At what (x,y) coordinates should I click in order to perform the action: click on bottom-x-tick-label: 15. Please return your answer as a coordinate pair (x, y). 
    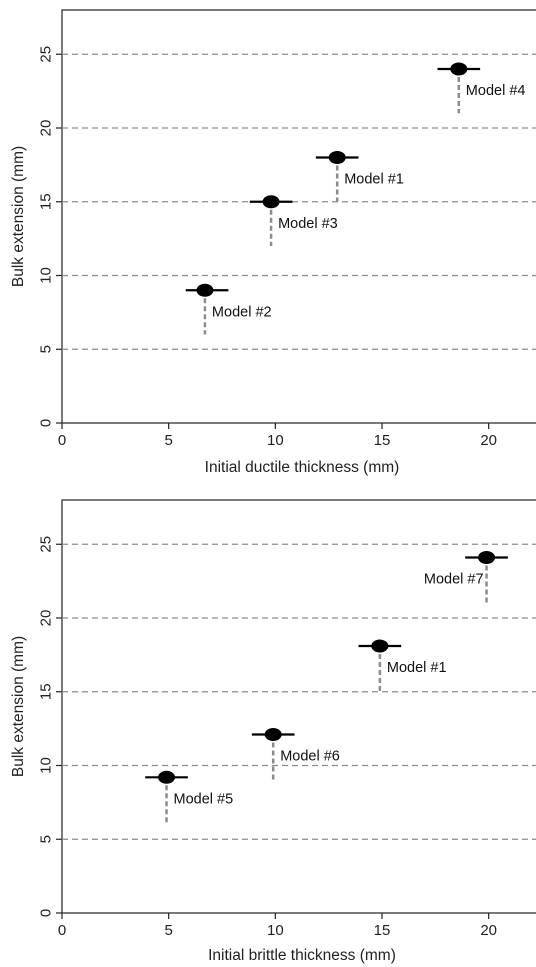
    Looking at the image, I should click on (382, 930).